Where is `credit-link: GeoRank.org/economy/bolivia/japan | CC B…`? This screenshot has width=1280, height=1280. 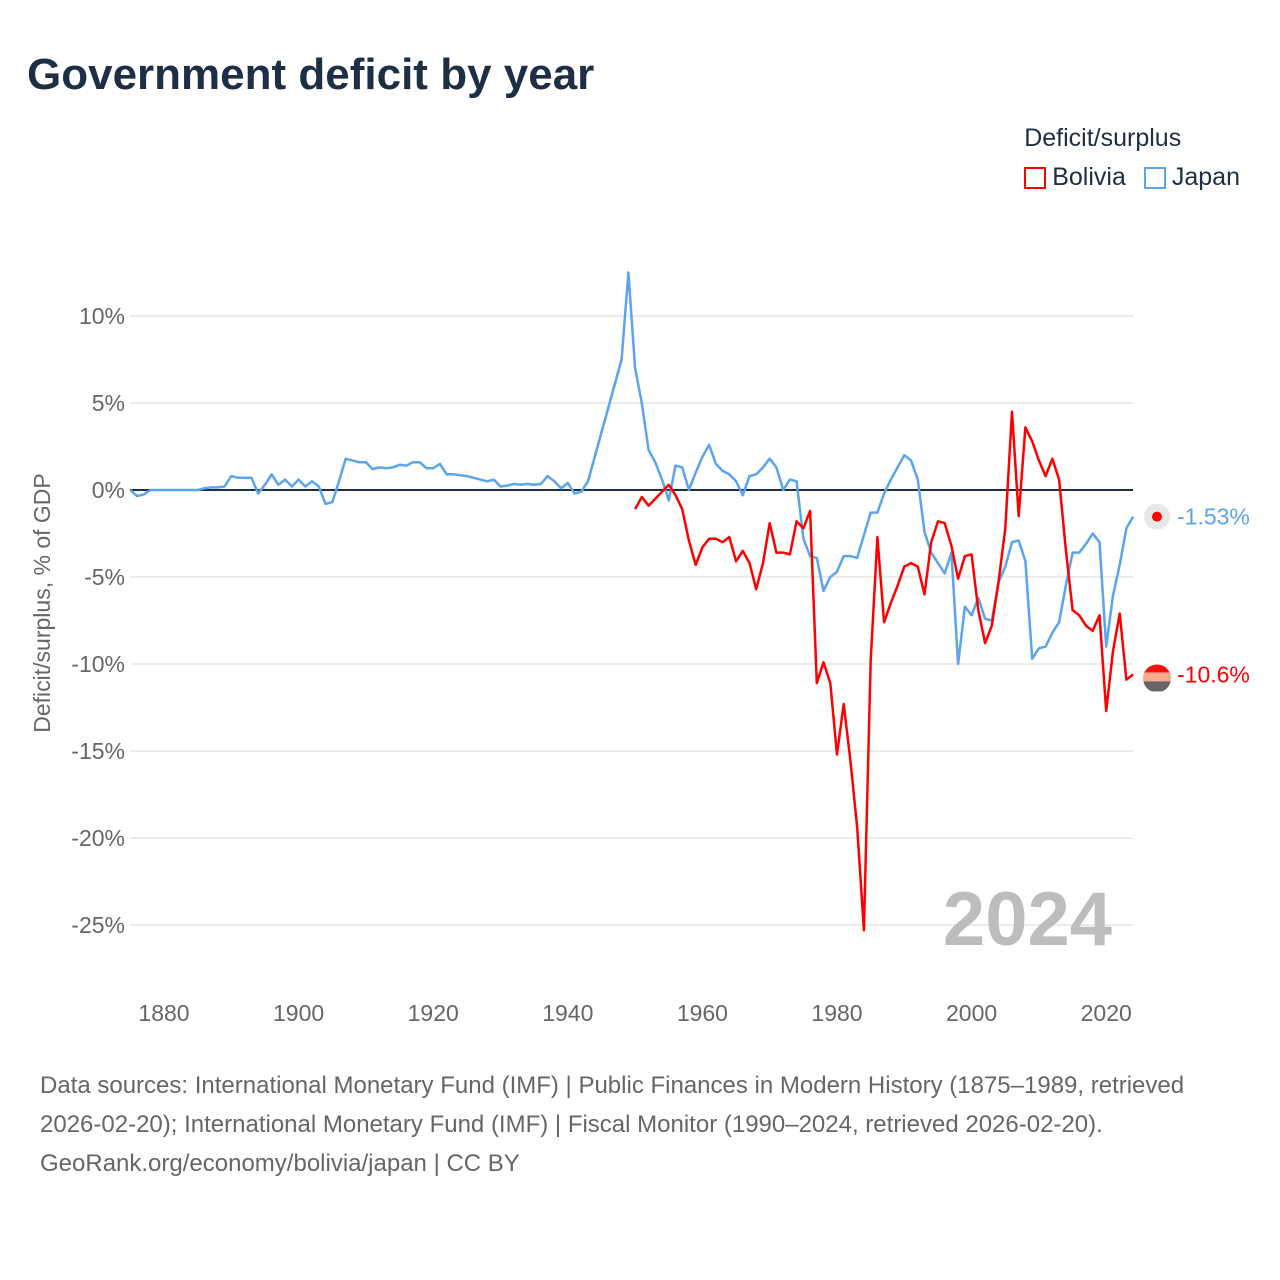
credit-link: GeoRank.org/economy/bolivia/japan | CC B… is located at coordinates (280, 1163).